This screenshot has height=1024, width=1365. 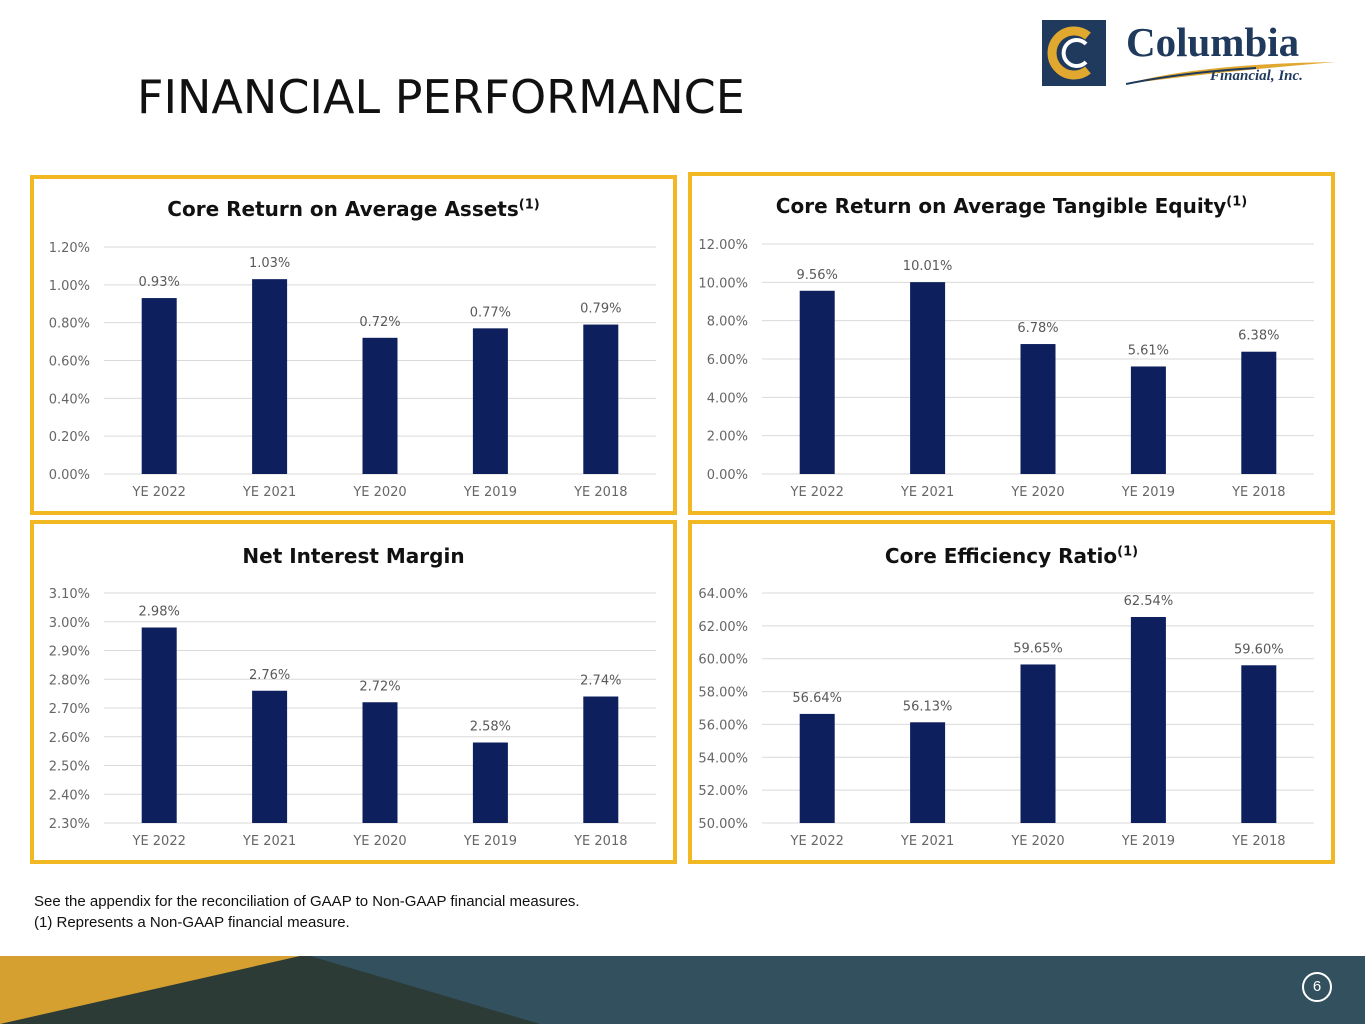 What do you see at coordinates (1011, 556) in the screenshot?
I see `chart-title: Core Efficiency Ratio(1)` at bounding box center [1011, 556].